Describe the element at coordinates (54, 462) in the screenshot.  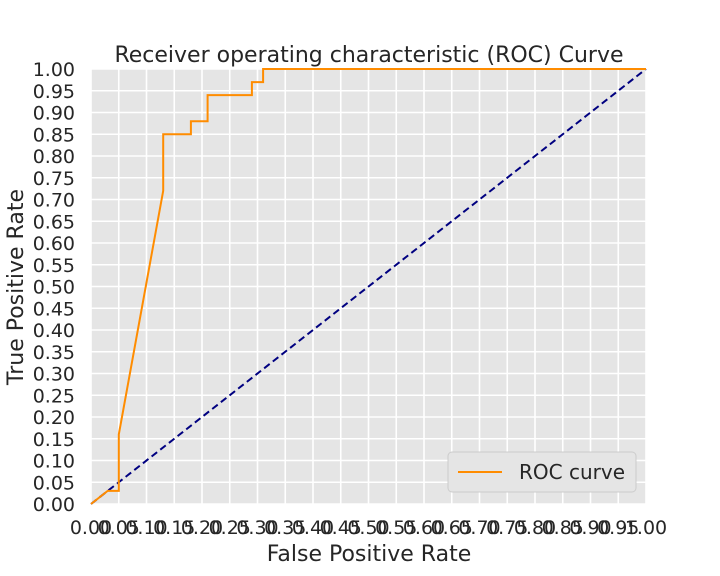
I see `y-tick-label: 0.10` at that location.